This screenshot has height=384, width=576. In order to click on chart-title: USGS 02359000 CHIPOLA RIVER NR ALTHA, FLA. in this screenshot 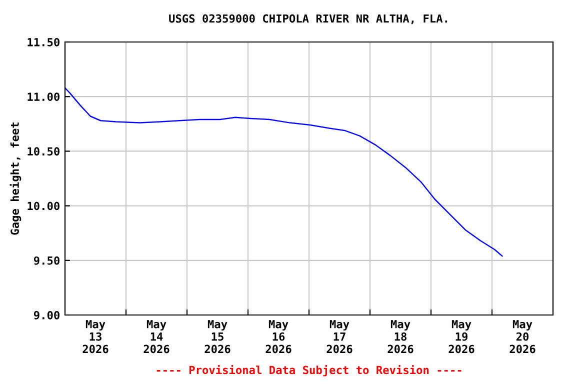, I will do `click(308, 19)`.